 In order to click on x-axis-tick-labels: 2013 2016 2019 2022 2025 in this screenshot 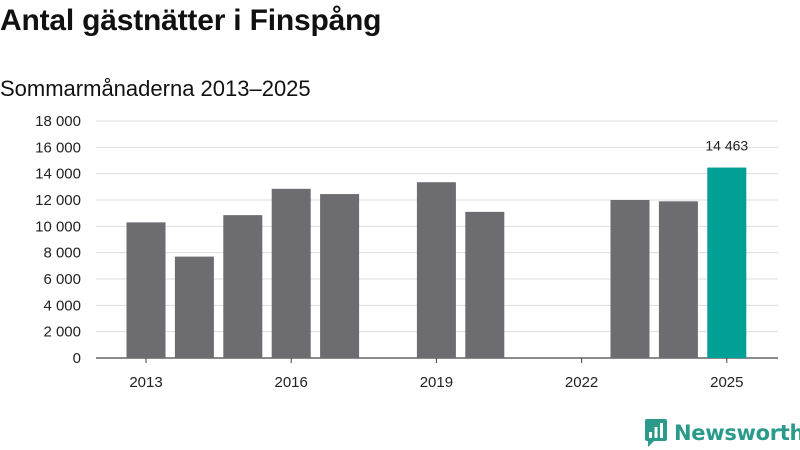, I will do `click(436, 374)`.